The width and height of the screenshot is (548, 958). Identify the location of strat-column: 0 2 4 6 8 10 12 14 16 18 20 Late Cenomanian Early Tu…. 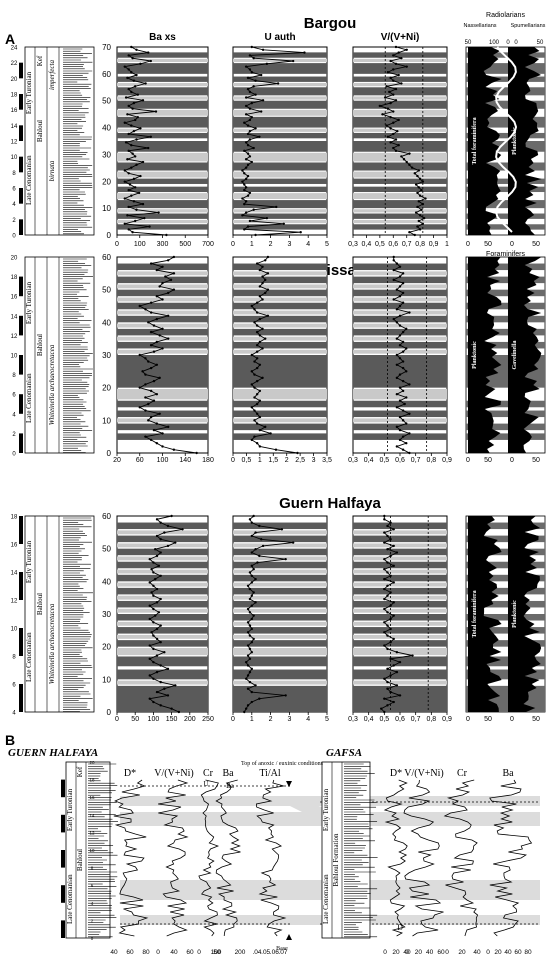
(53, 357).